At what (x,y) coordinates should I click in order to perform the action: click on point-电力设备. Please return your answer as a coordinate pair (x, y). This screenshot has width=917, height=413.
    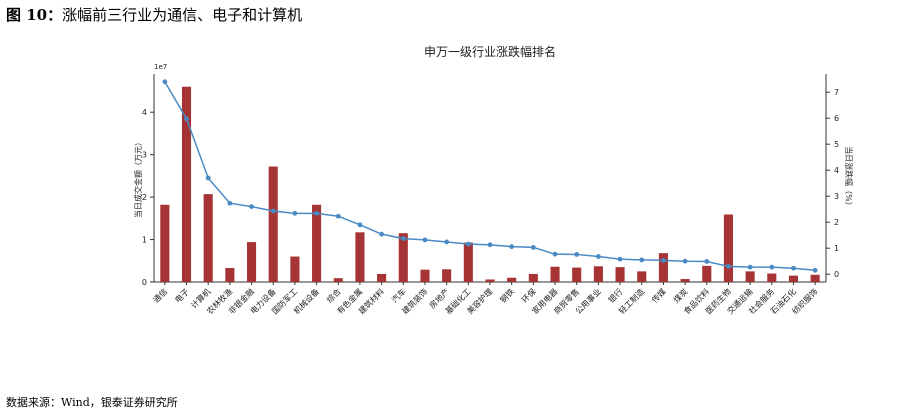
    Looking at the image, I should click on (273, 211).